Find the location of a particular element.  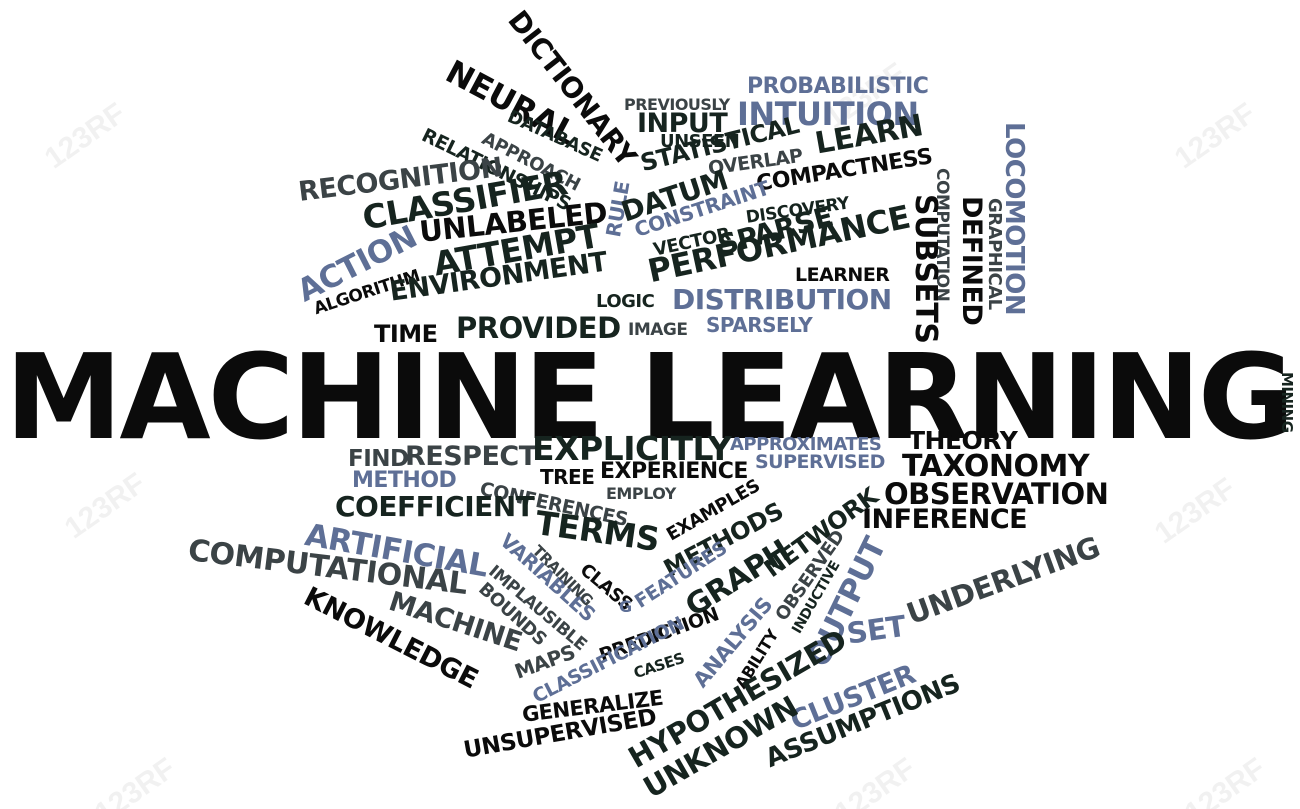

word-provided: PROVIDED is located at coordinates (538, 328).